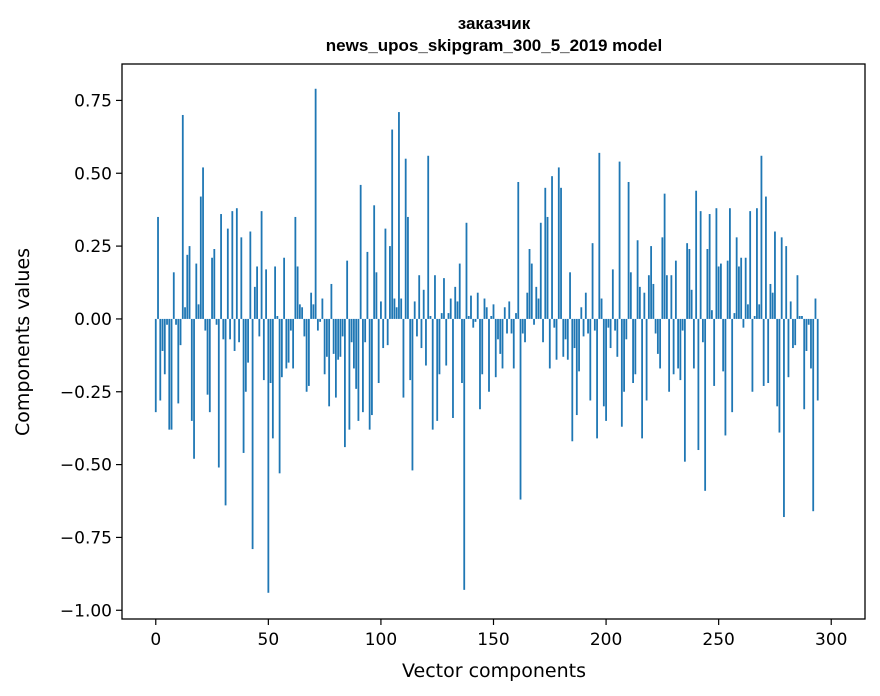  I want to click on x-axis-ticks: 0 50 100 150 200 250 300, so click(498, 634).